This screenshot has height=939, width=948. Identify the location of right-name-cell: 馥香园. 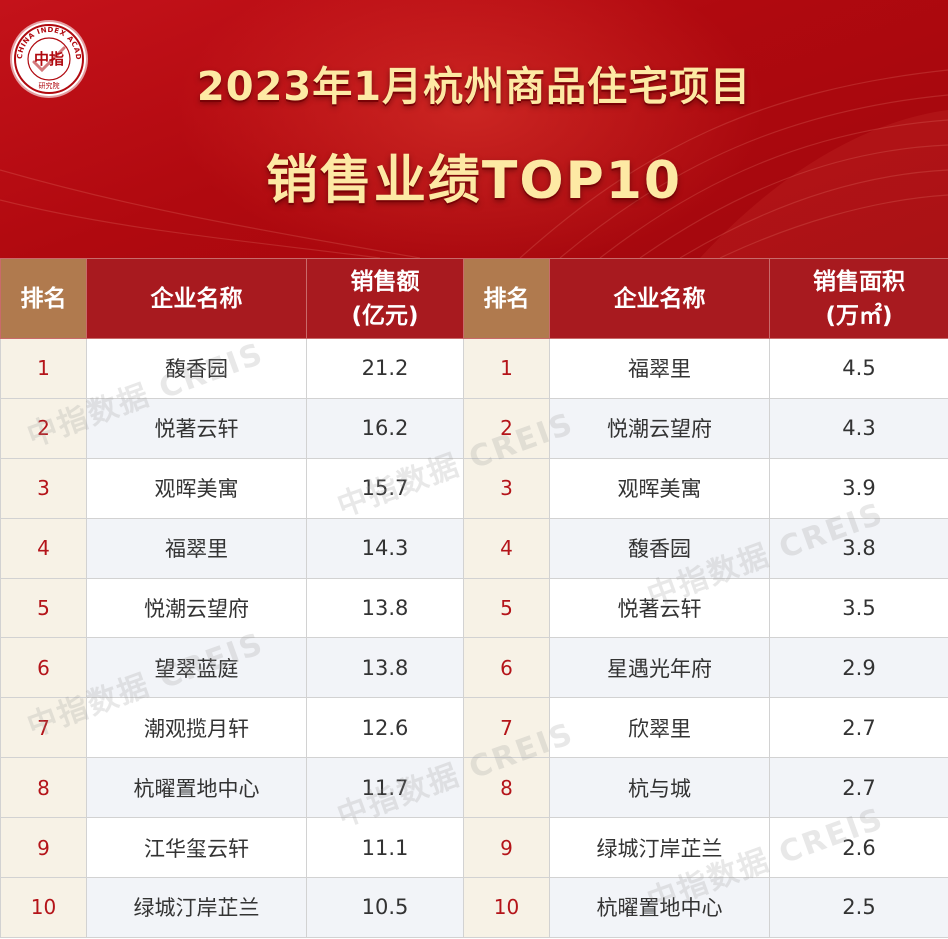
(659, 548).